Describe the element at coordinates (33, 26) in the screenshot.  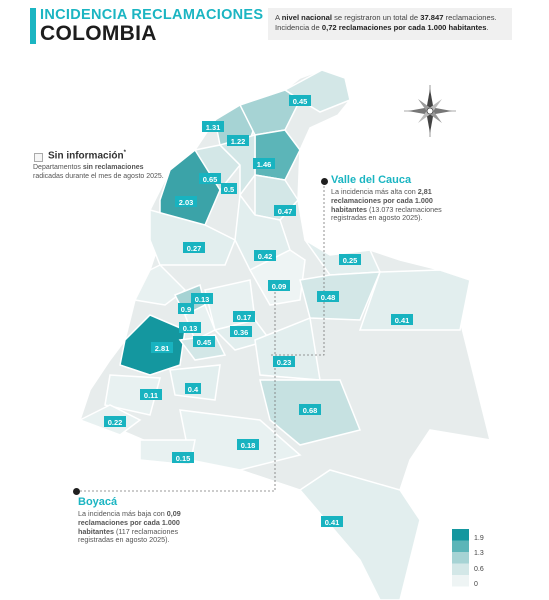
I see `title-accent-bar` at that location.